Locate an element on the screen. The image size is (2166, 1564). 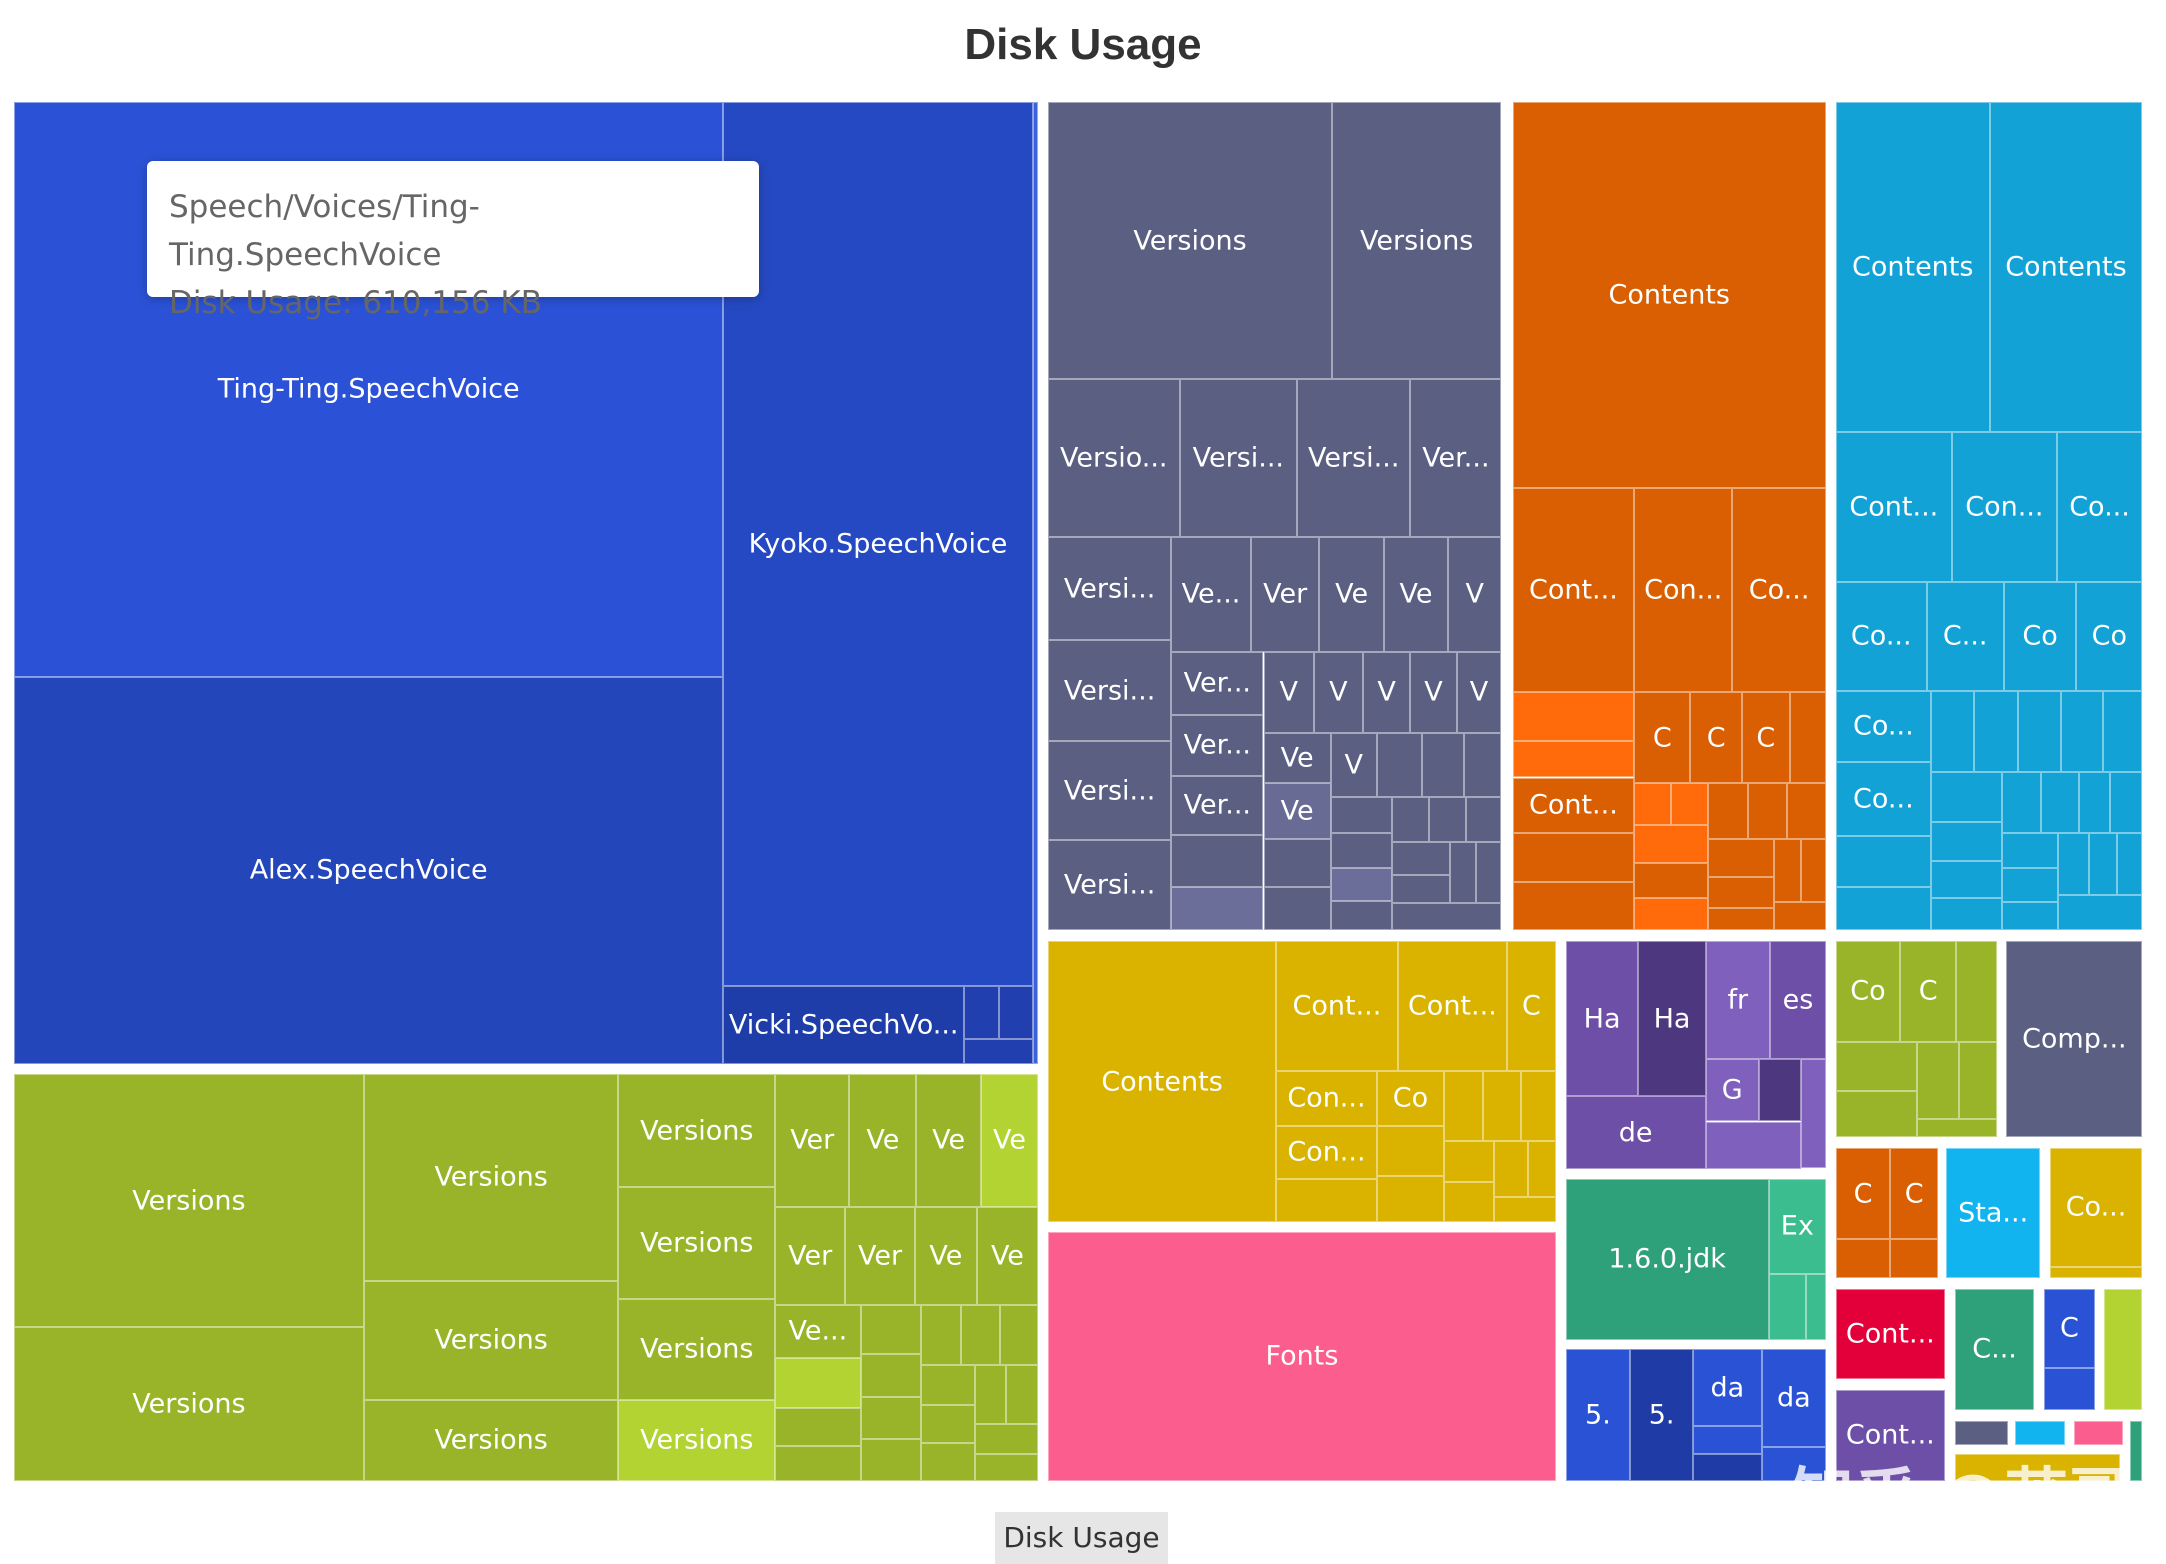
treemap-tile: de is located at coordinates (1635, 1133).